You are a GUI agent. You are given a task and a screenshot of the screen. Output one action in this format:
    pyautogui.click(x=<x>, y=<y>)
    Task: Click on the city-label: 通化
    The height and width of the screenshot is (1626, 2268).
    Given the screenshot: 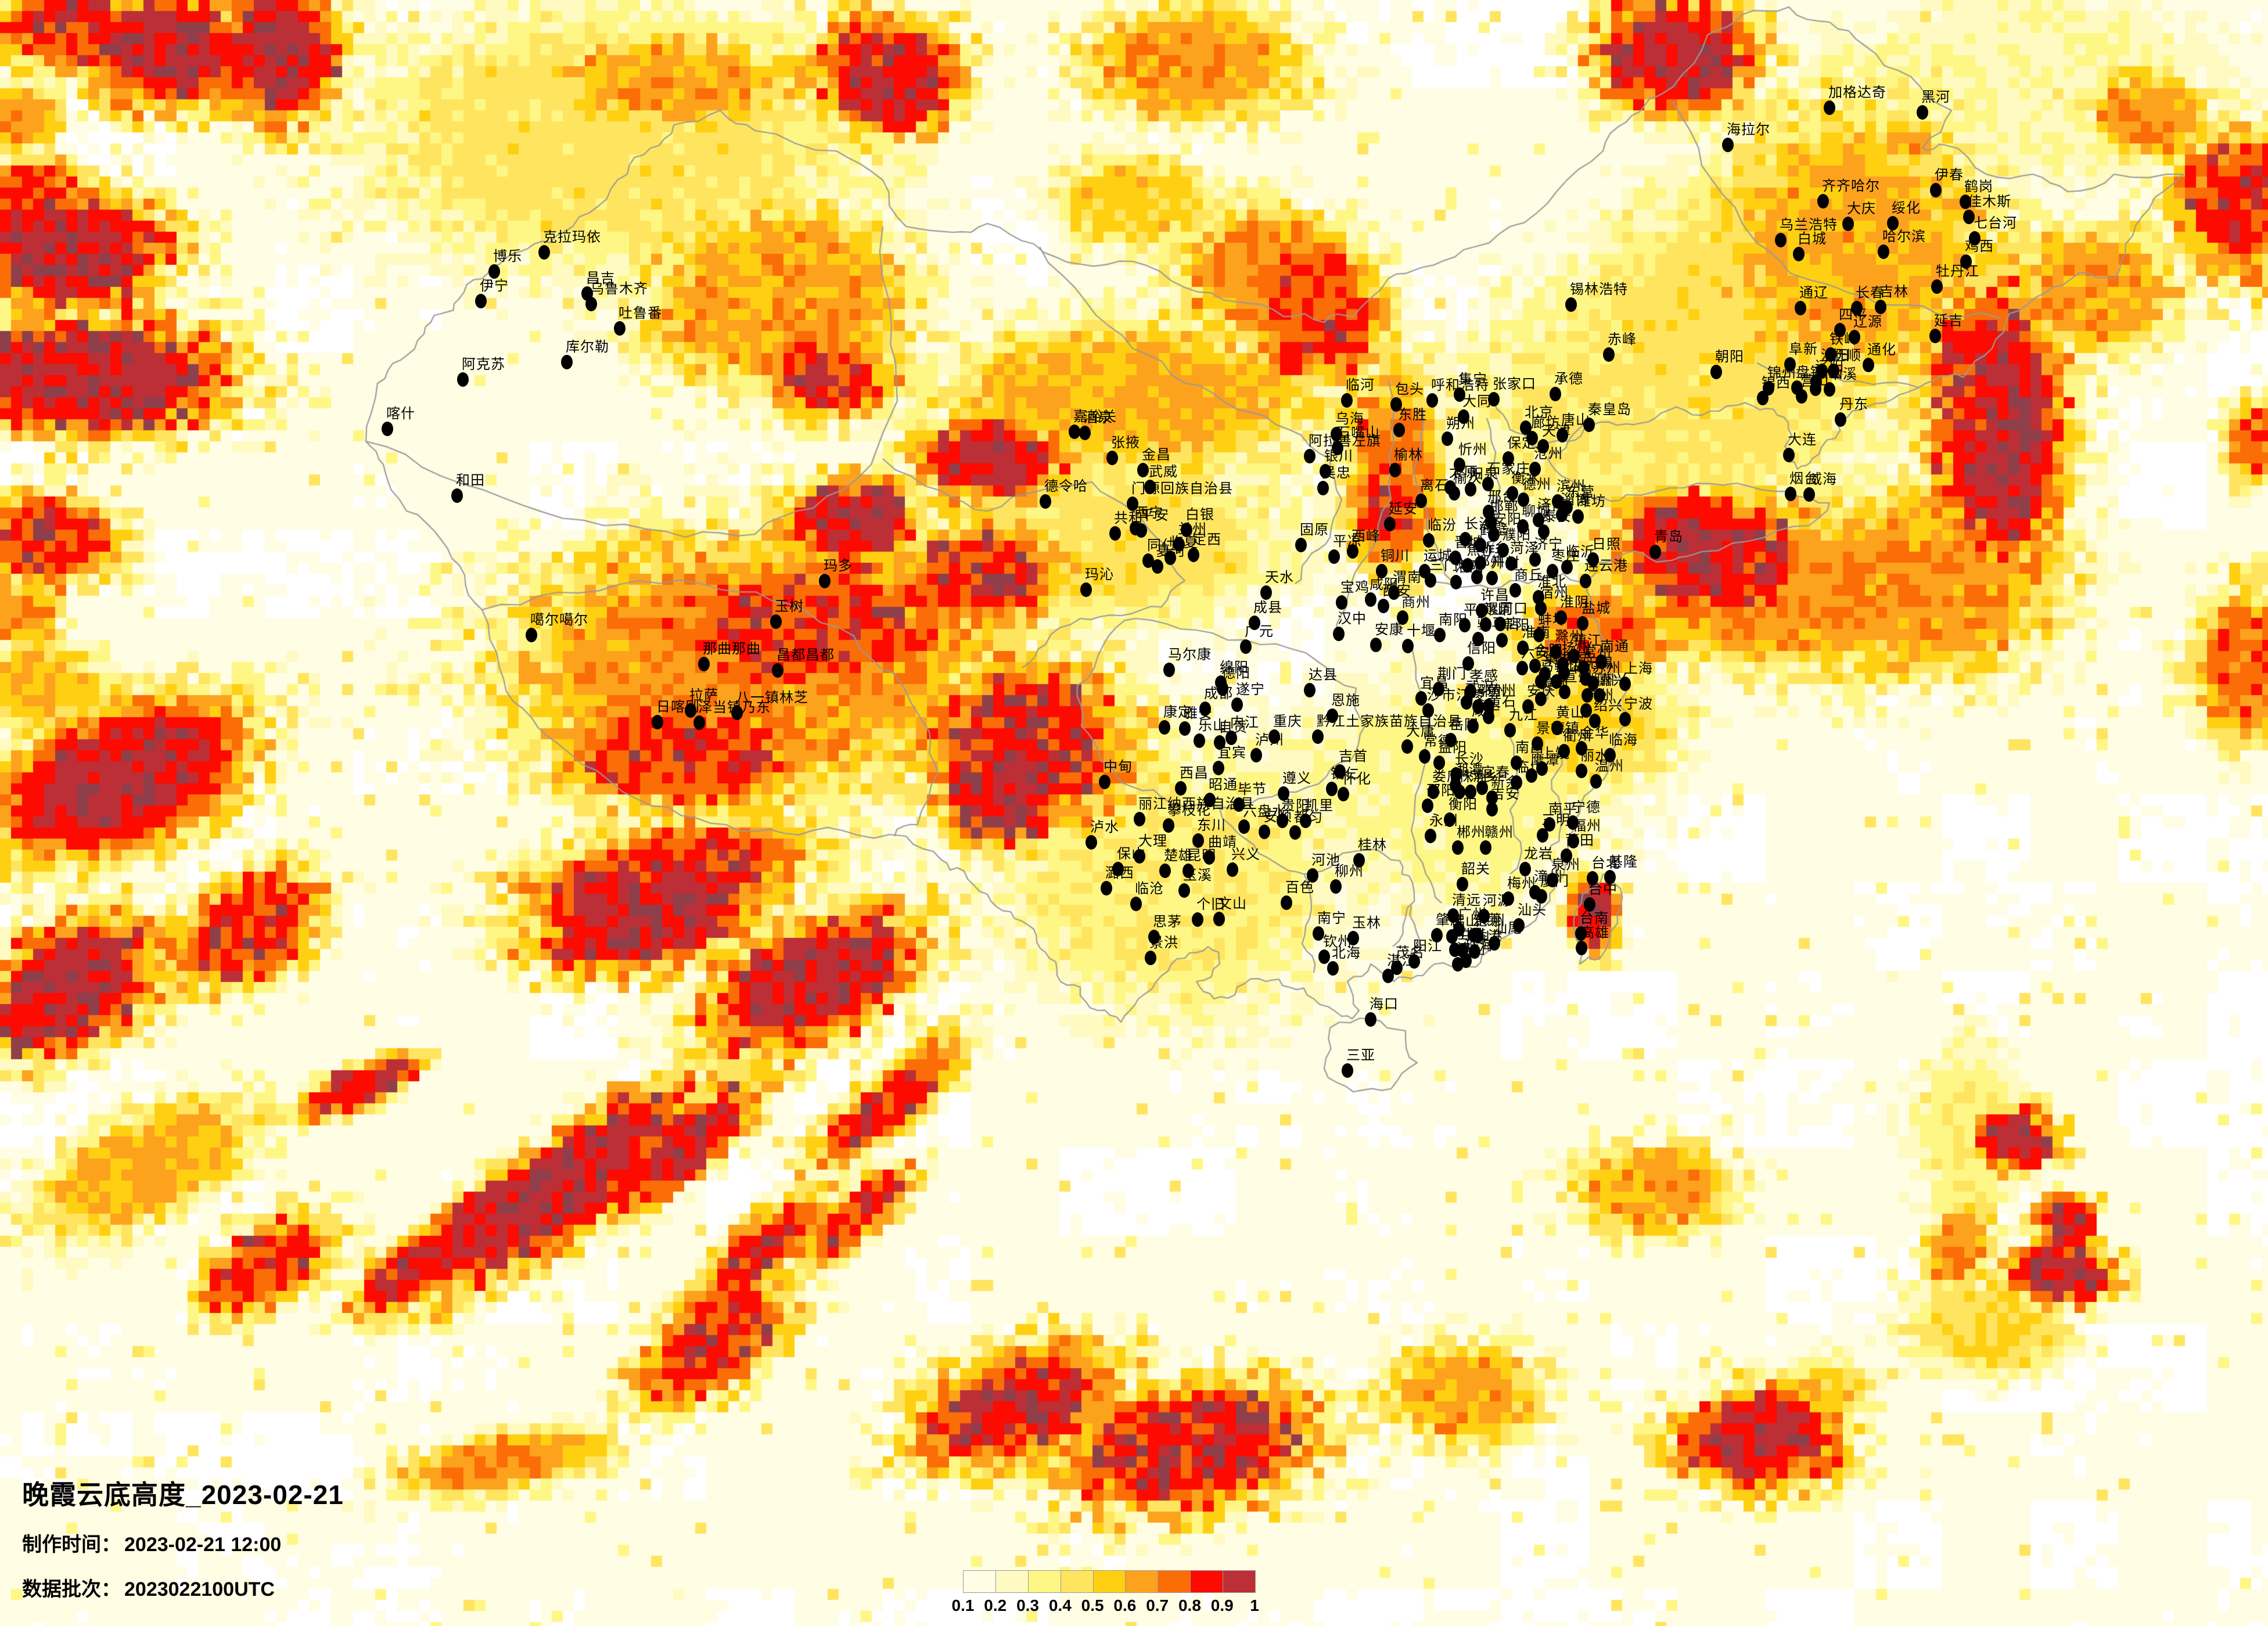 What is the action you would take?
    pyautogui.click(x=1881, y=350)
    